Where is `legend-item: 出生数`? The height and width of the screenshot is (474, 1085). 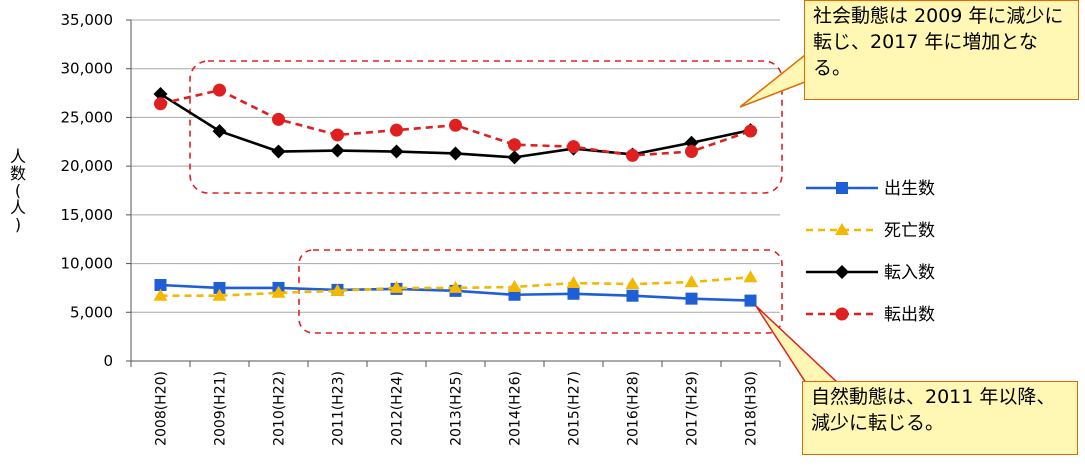 legend-item: 出生数 is located at coordinates (870, 189).